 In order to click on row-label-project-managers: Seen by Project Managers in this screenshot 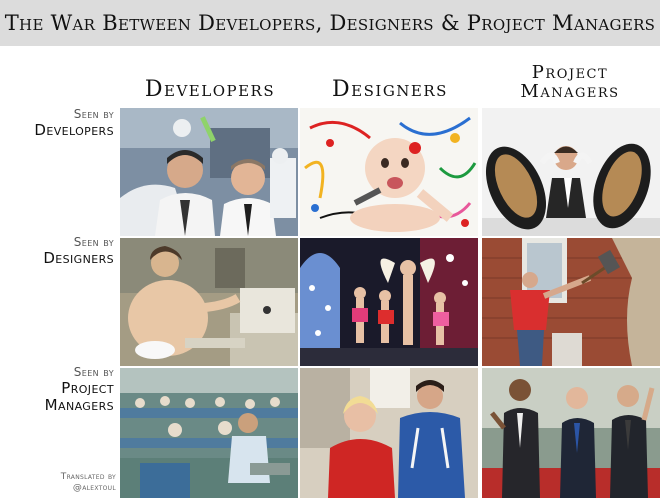, I will do `click(79, 390)`.